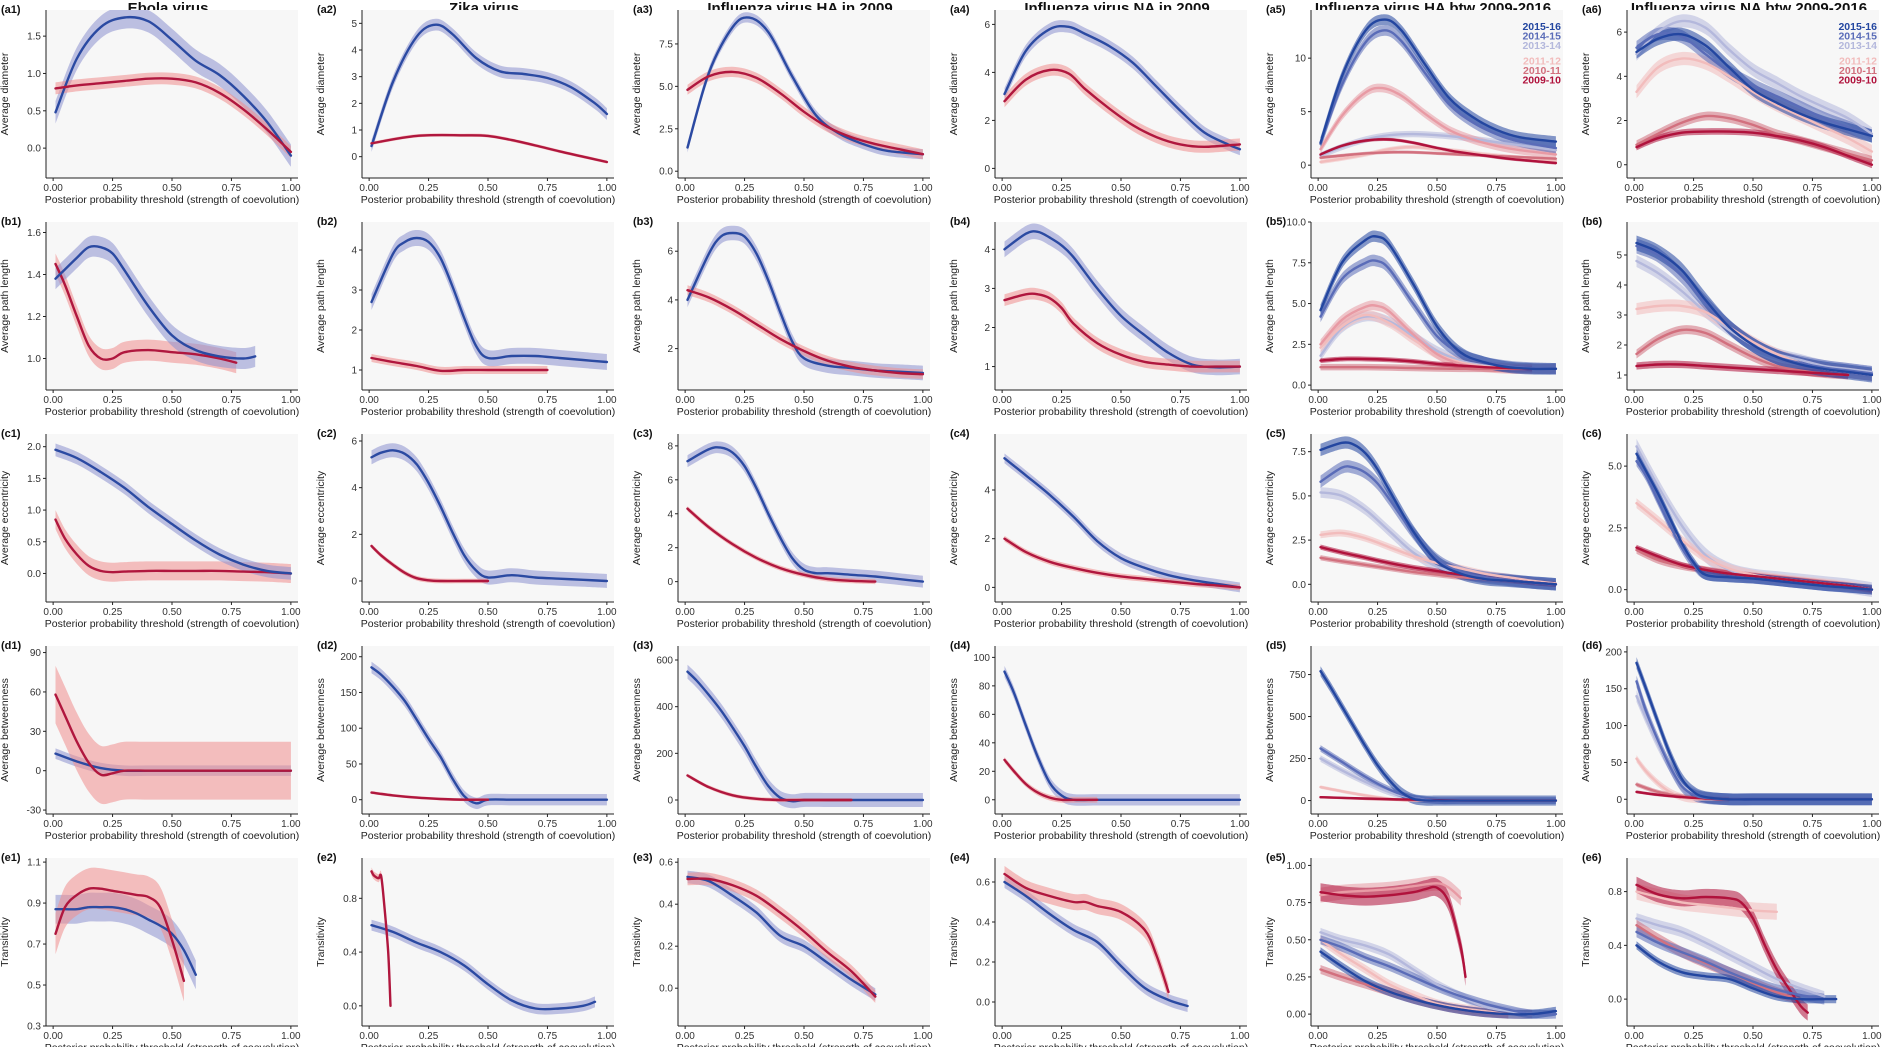  What do you see at coordinates (1301, 59) in the screenshot?
I see `y-tick-label: 10` at bounding box center [1301, 59].